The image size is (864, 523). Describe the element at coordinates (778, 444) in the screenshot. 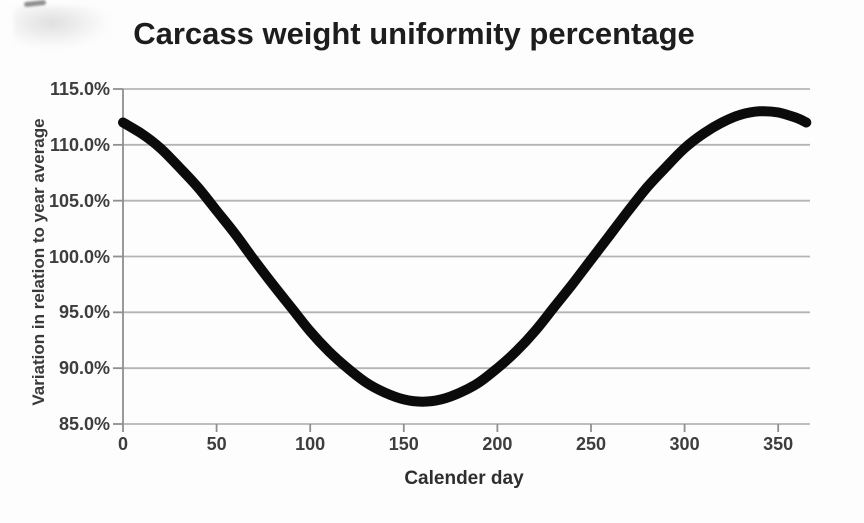

I see `x-tick-label: 350` at that location.